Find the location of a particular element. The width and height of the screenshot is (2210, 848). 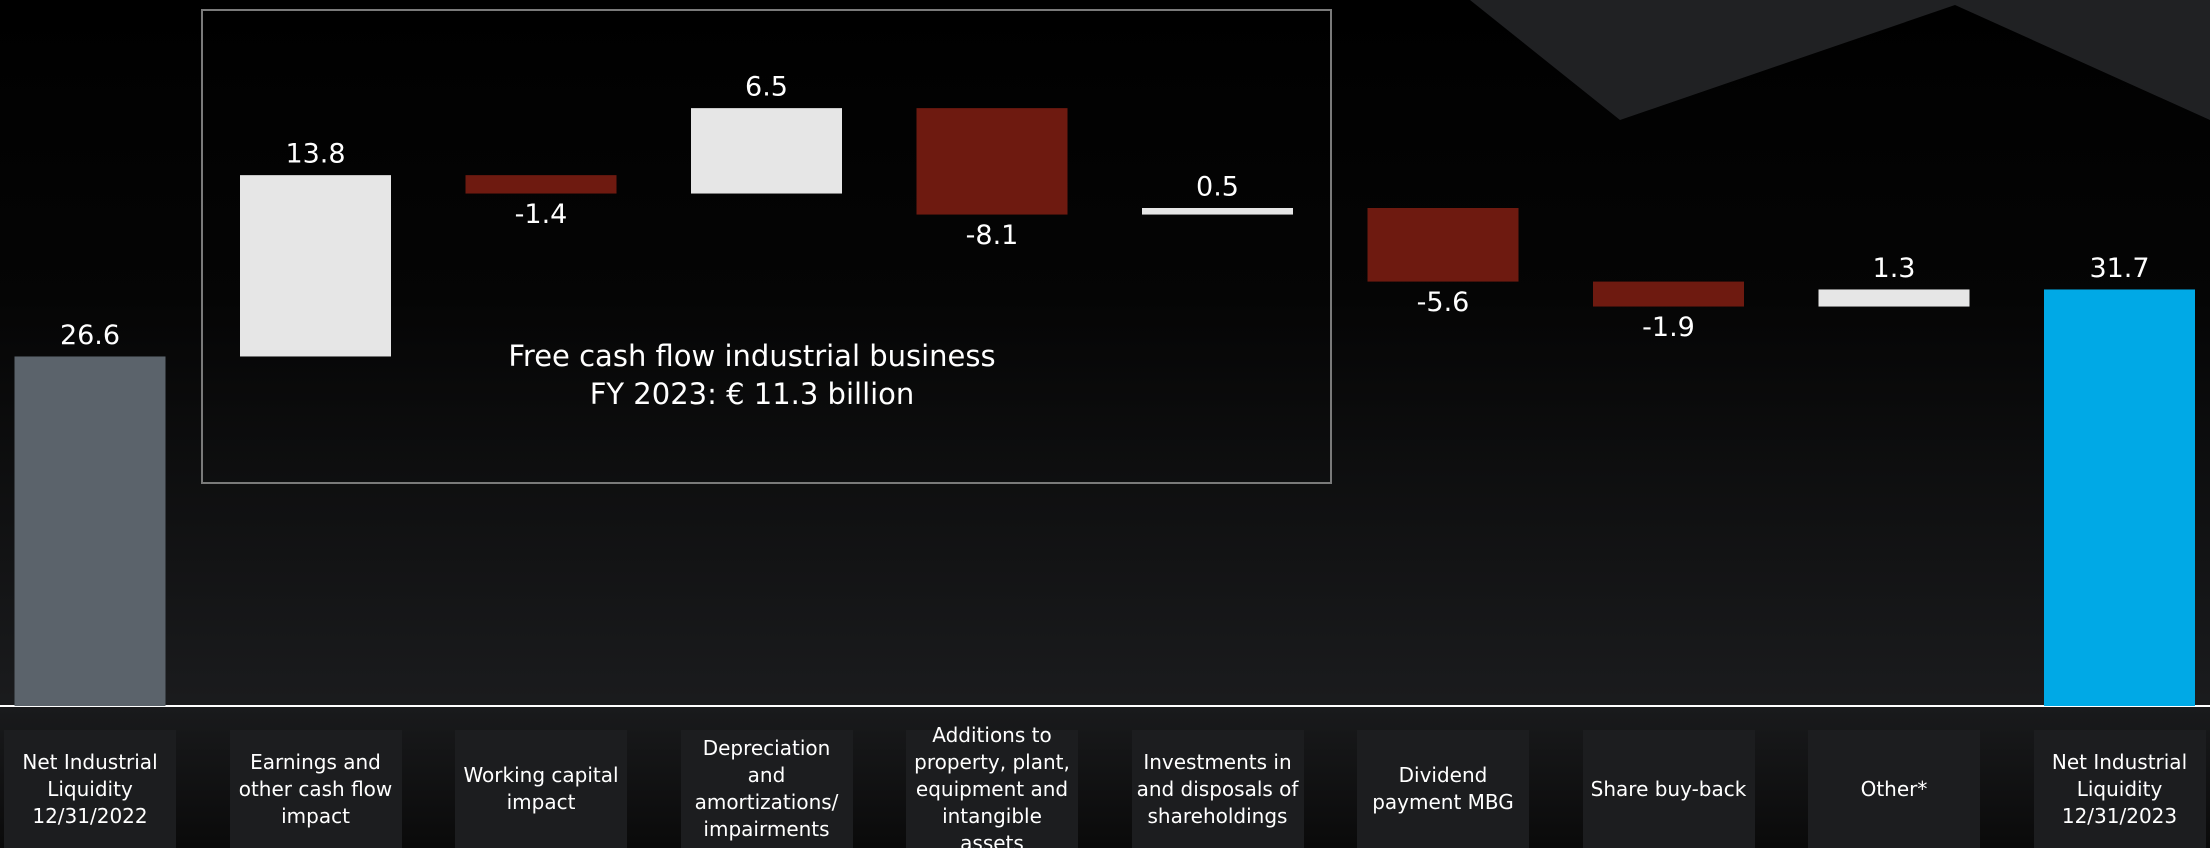

decor is located at coordinates (1840, 60).